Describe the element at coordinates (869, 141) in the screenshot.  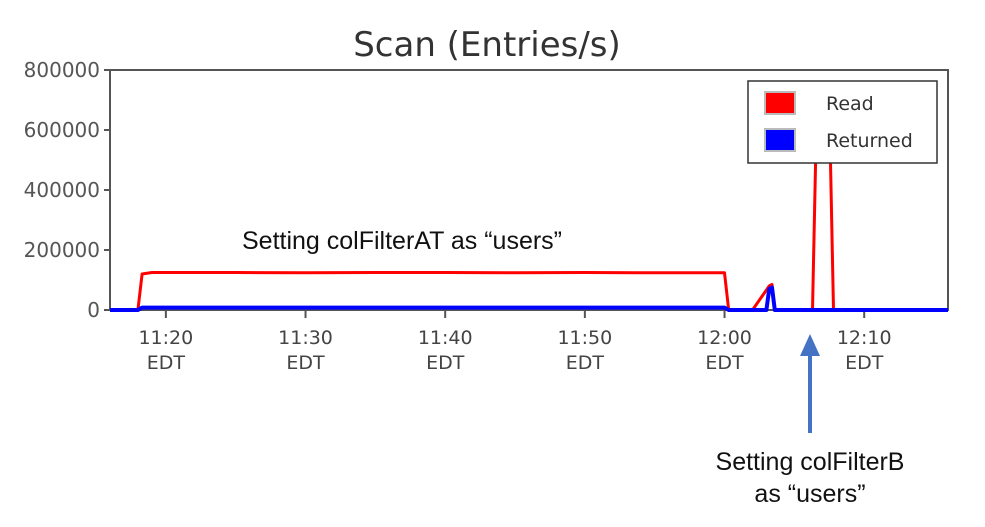
I see `legend-label-returned: Returned` at that location.